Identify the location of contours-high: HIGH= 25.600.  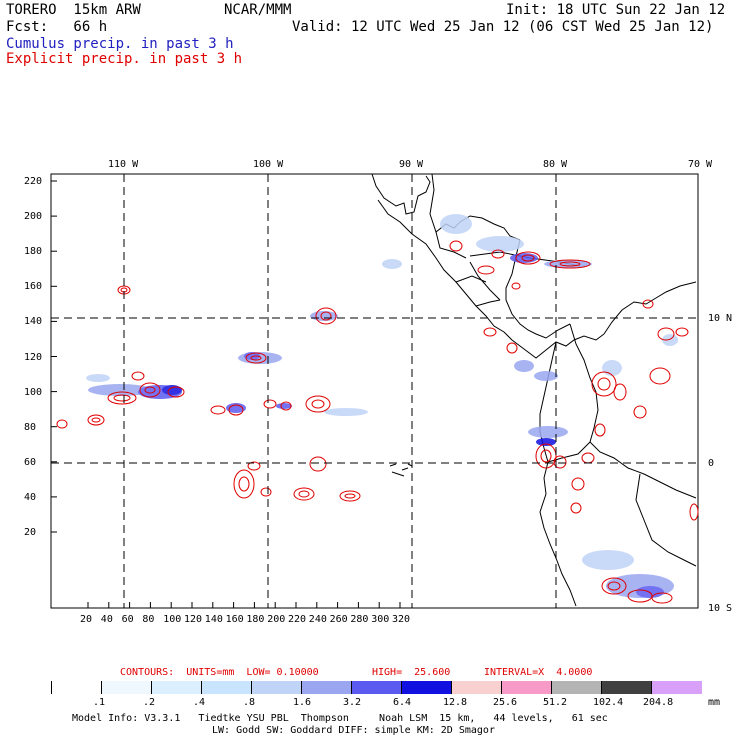
(411, 672).